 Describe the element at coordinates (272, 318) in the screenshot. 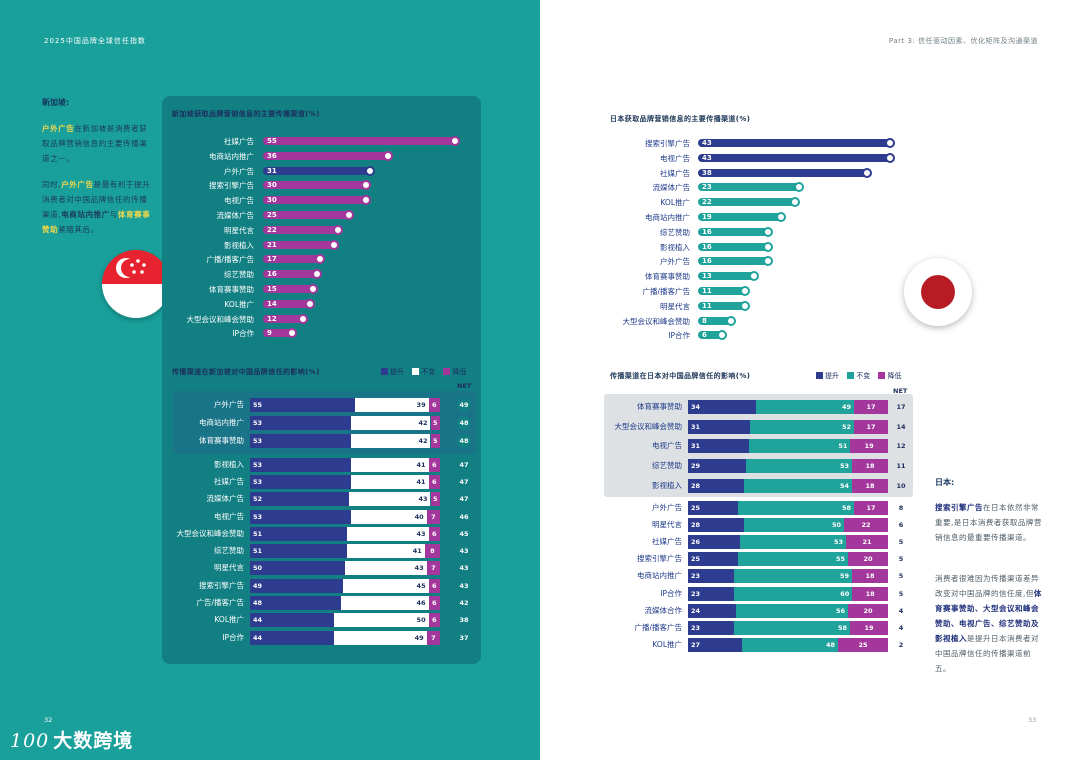

I see `channel-value: 12` at that location.